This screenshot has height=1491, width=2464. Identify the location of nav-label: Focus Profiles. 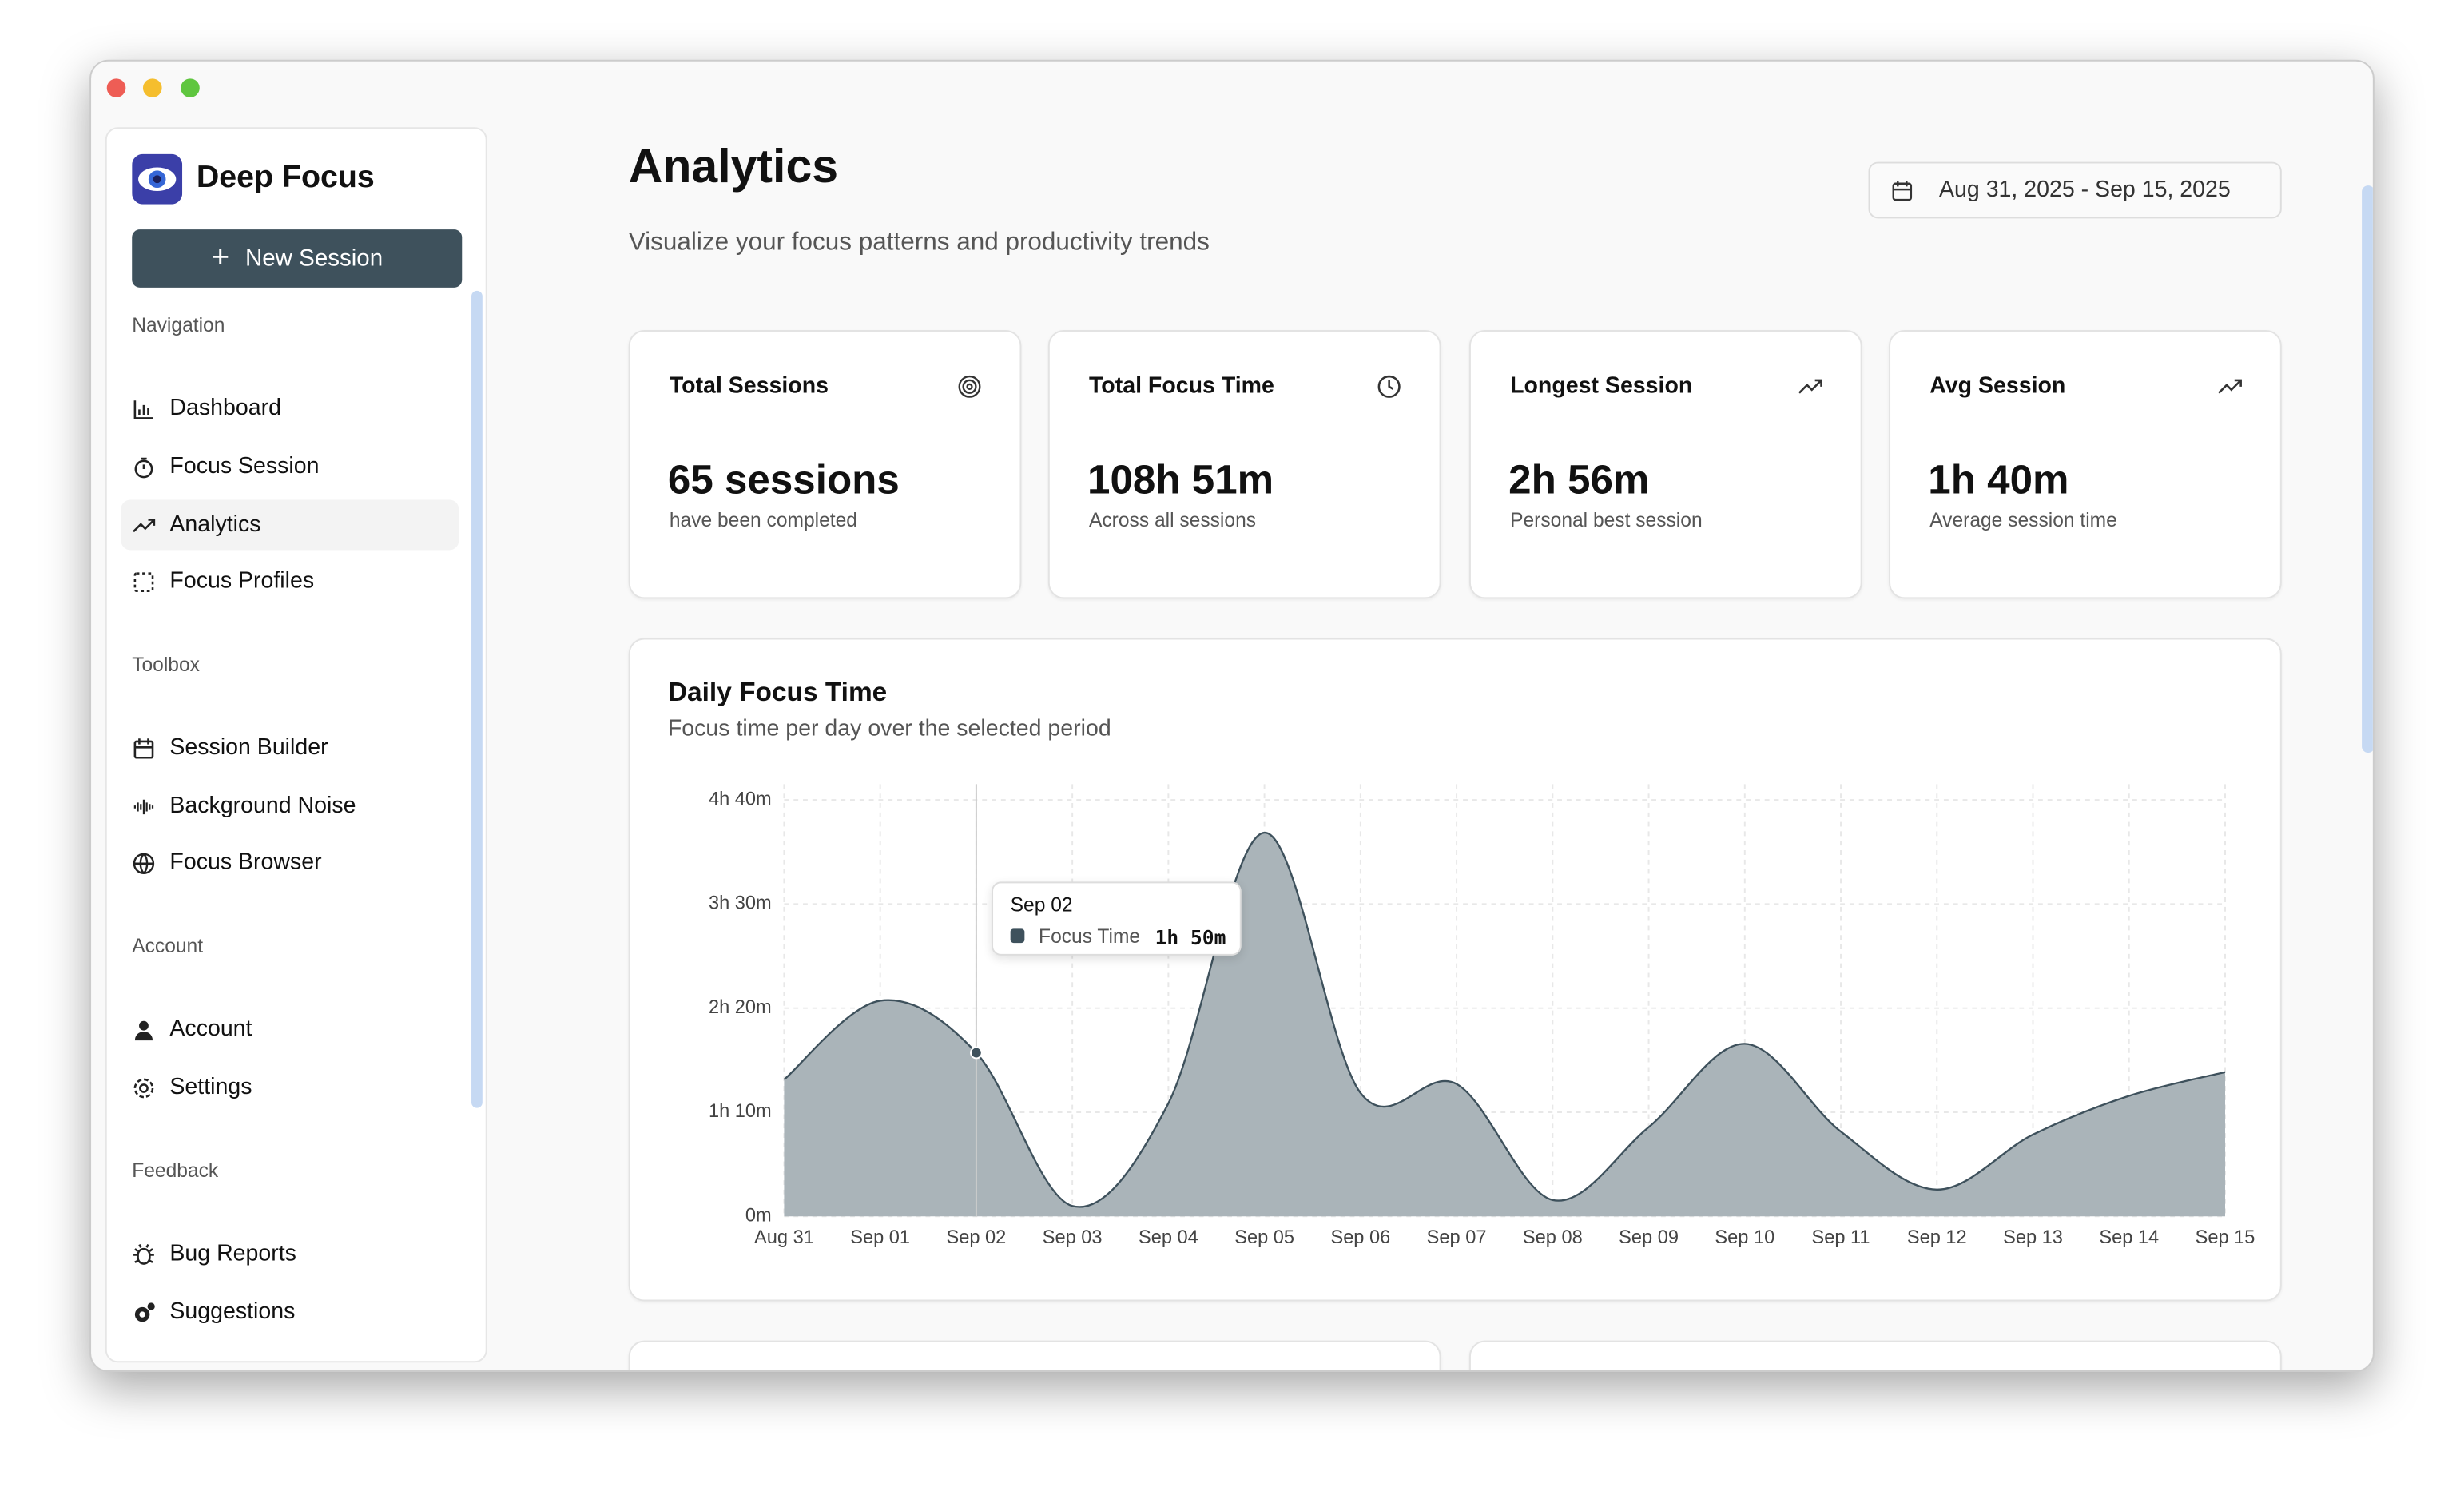
(242, 581).